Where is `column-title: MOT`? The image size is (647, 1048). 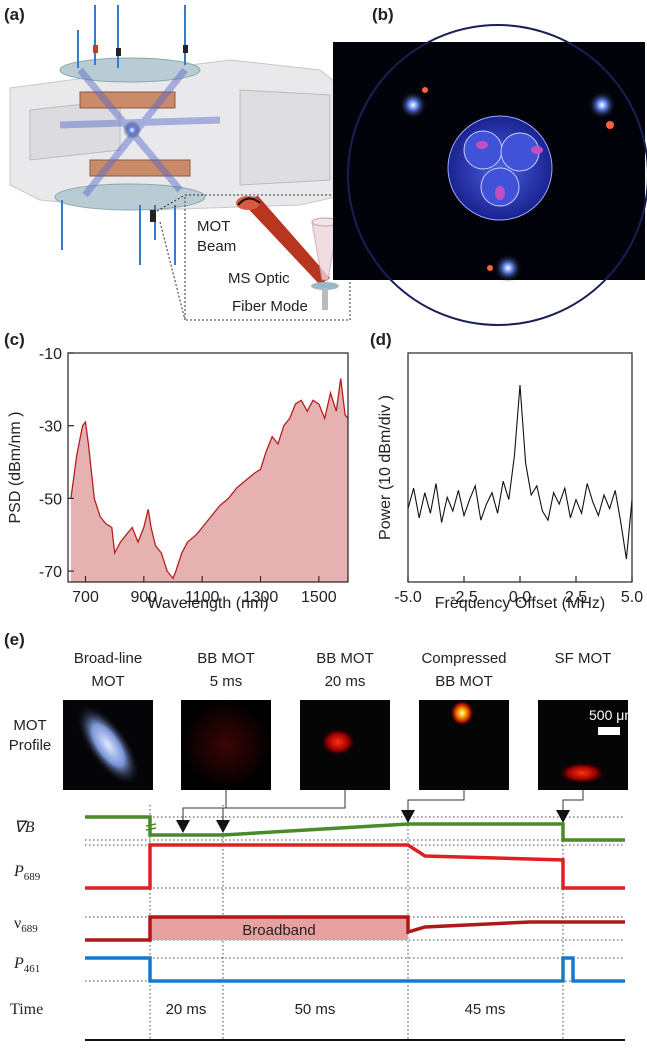 column-title: MOT is located at coordinates (107, 681).